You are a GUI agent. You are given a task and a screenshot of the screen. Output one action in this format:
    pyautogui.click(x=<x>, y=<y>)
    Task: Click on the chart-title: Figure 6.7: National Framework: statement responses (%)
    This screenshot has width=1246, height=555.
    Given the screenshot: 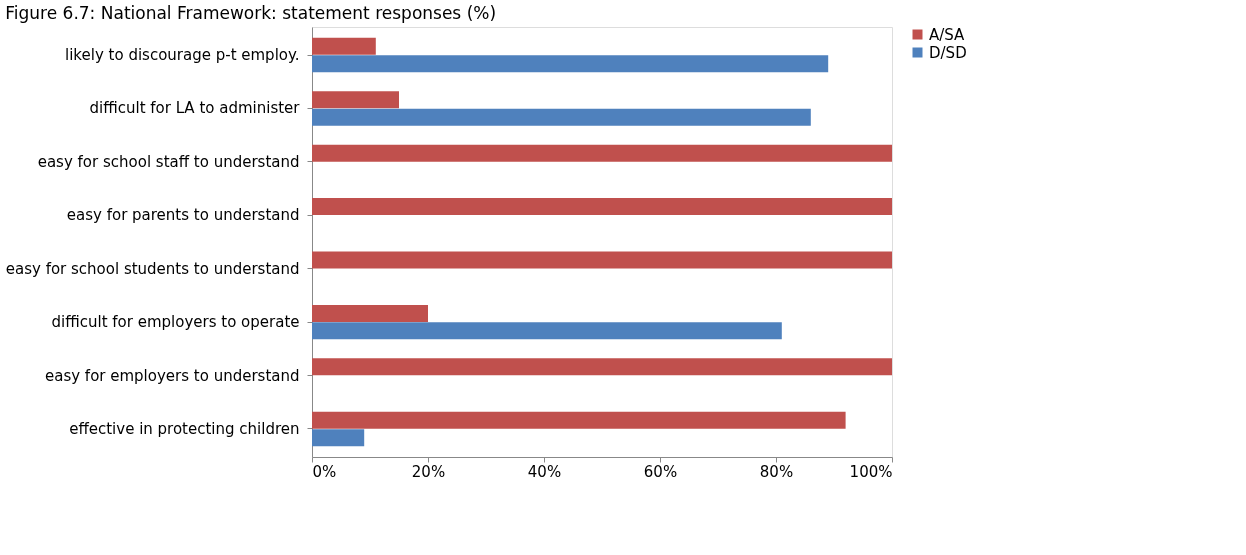 What is the action you would take?
    pyautogui.click(x=251, y=13)
    